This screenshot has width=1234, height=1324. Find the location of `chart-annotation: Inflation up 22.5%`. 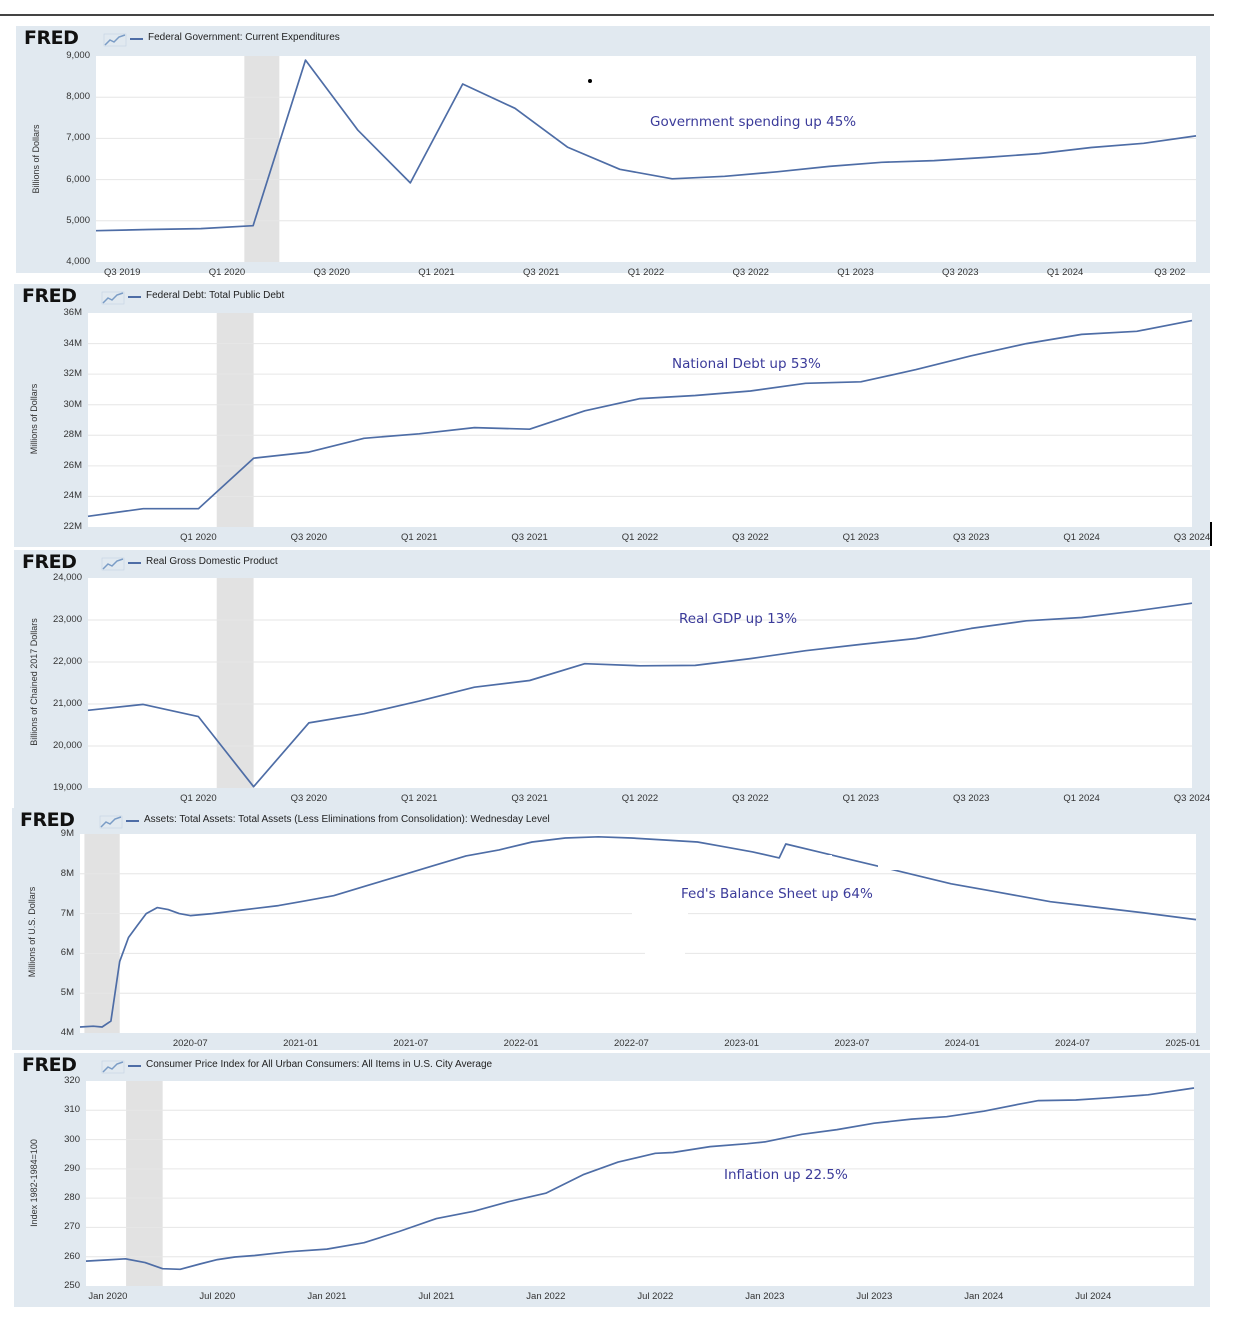

chart-annotation: Inflation up 22.5% is located at coordinates (786, 1175).